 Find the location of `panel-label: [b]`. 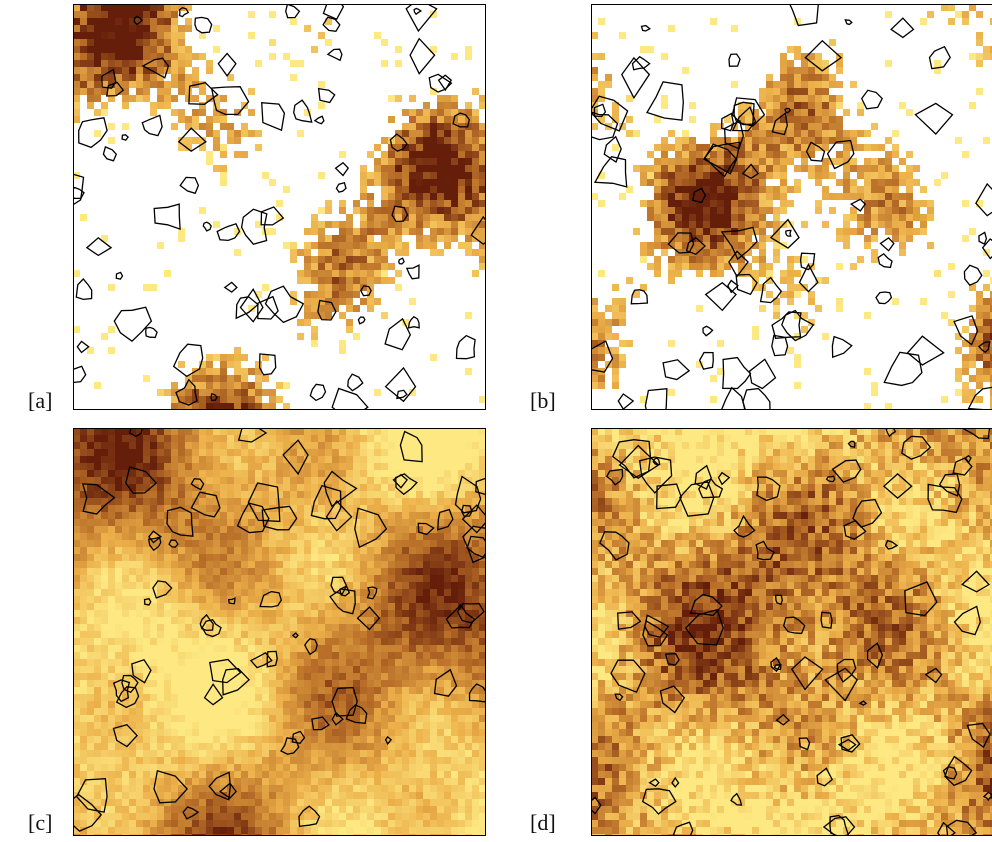

panel-label: [b] is located at coordinates (543, 400).